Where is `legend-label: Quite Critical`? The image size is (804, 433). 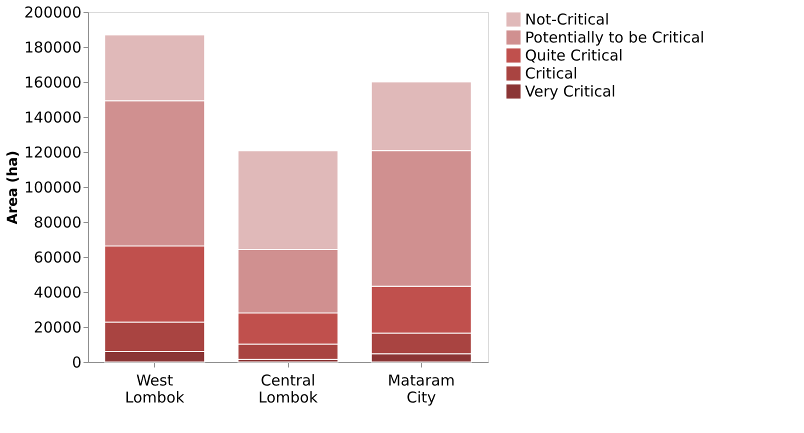
legend-label: Quite Critical is located at coordinates (574, 55).